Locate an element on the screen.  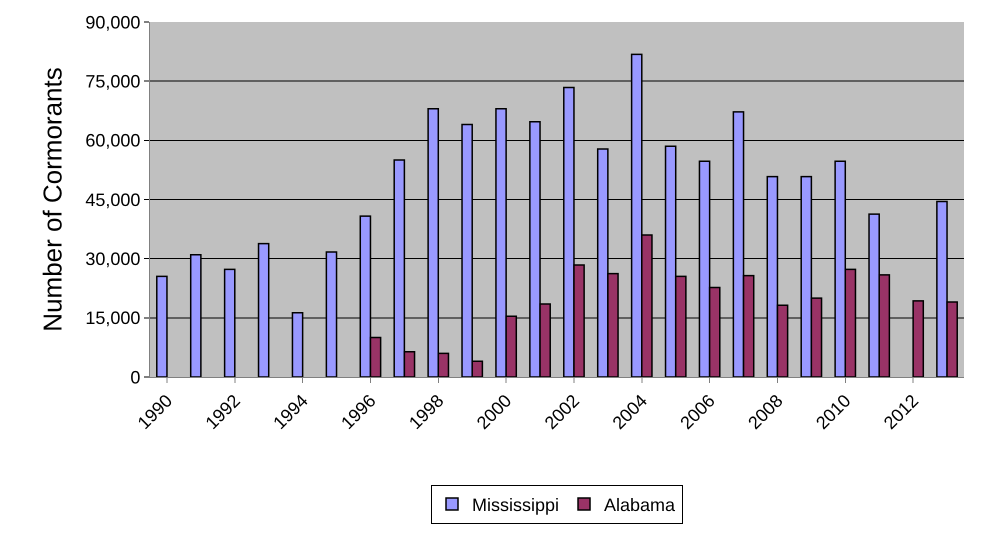
y-tick-label: 60,000 is located at coordinates (112, 140).